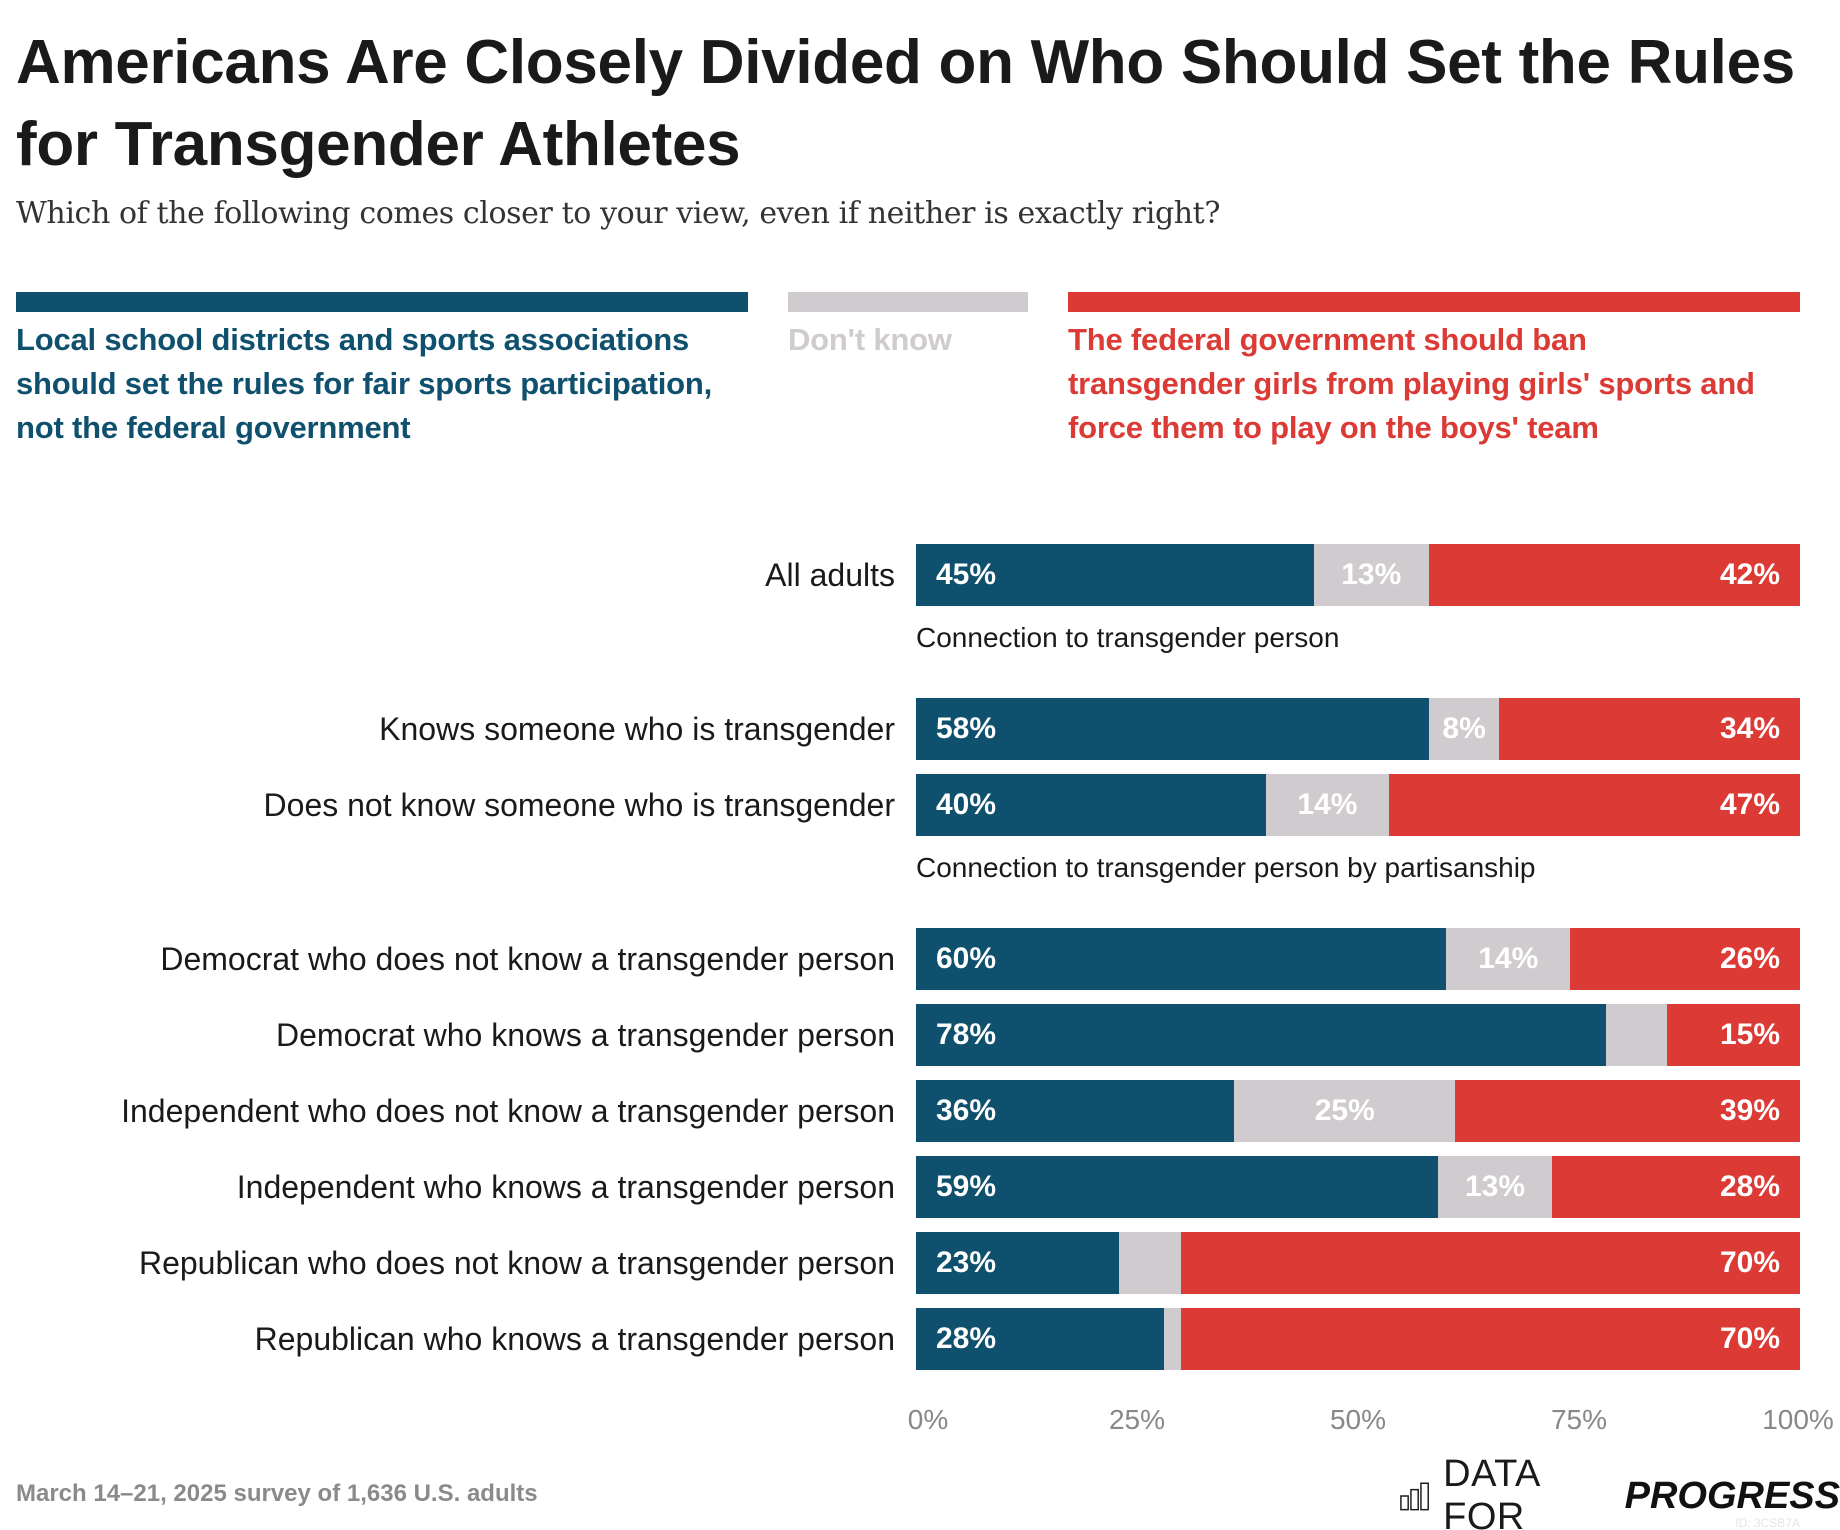  I want to click on bar-row: 78% 15%, so click(1358, 1035).